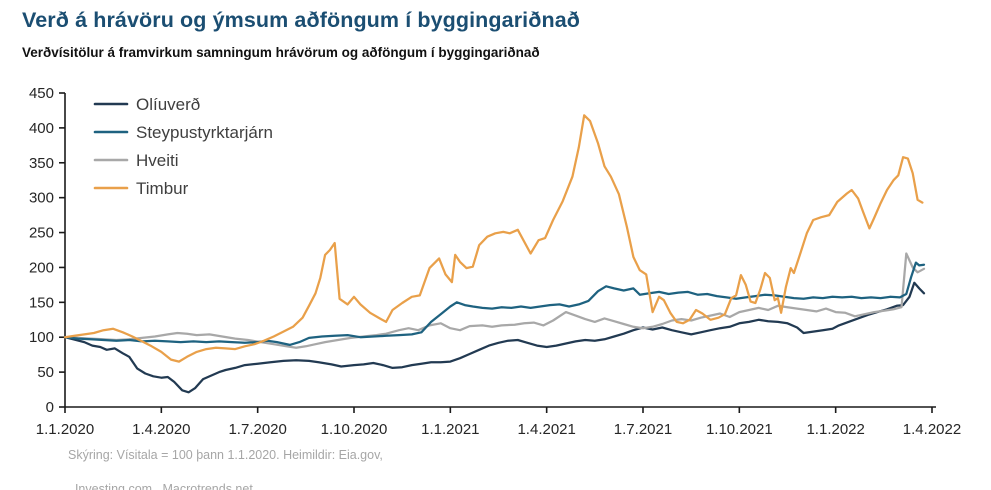 The height and width of the screenshot is (490, 991). I want to click on x-axis-tick-label: 1.7.2020, so click(257, 429).